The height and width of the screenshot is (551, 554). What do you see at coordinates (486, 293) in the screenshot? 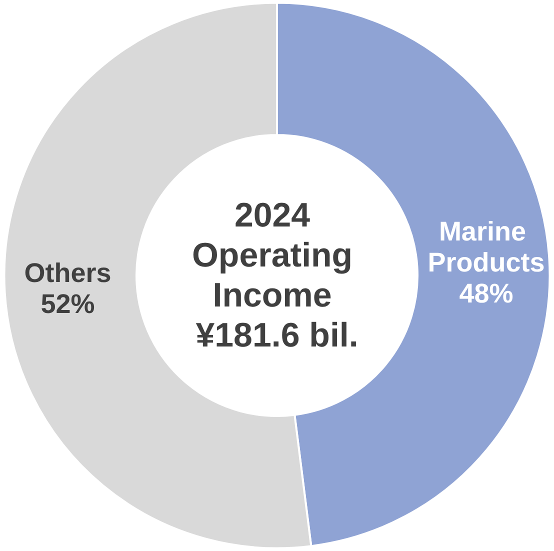
I see `data-label: 48%` at bounding box center [486, 293].